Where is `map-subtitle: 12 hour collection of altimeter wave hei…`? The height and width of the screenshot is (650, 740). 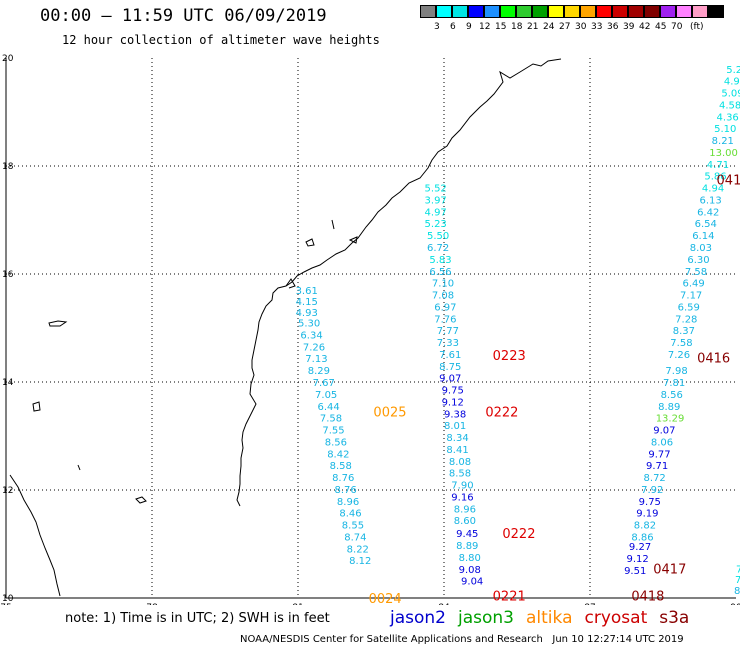
map-subtitle: 12 hour collection of altimeter wave hei… is located at coordinates (221, 40).